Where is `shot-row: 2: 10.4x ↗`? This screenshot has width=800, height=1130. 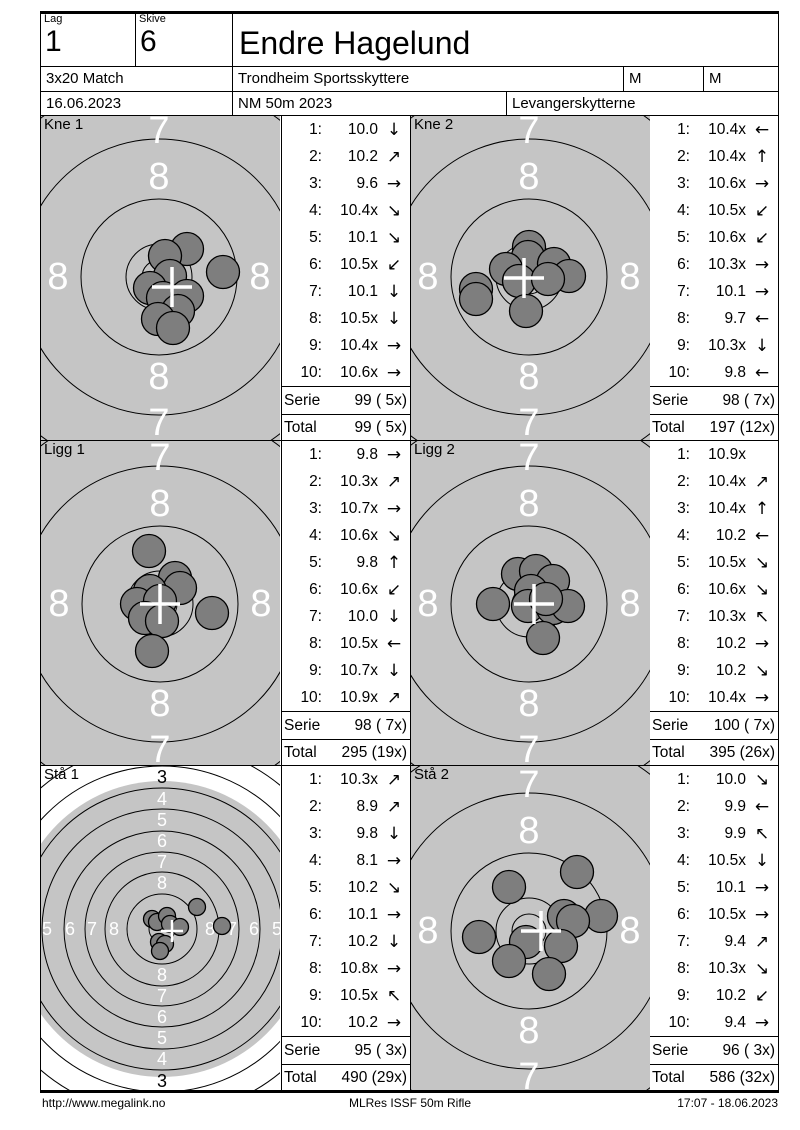
shot-row: 2: 10.4x ↗ is located at coordinates (714, 481).